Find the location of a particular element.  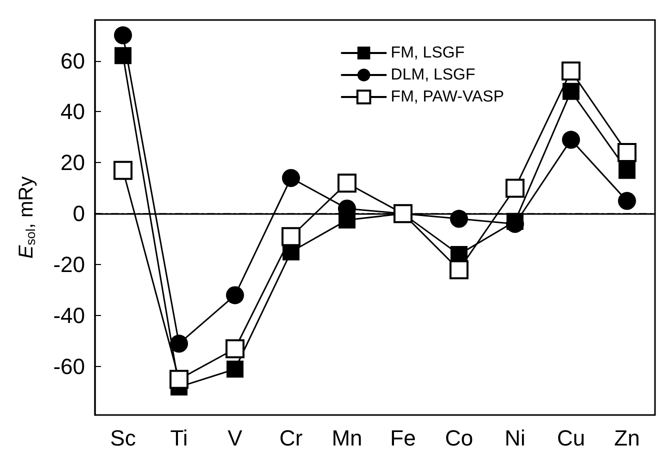

x-tick-label: Zn is located at coordinates (627, 438).